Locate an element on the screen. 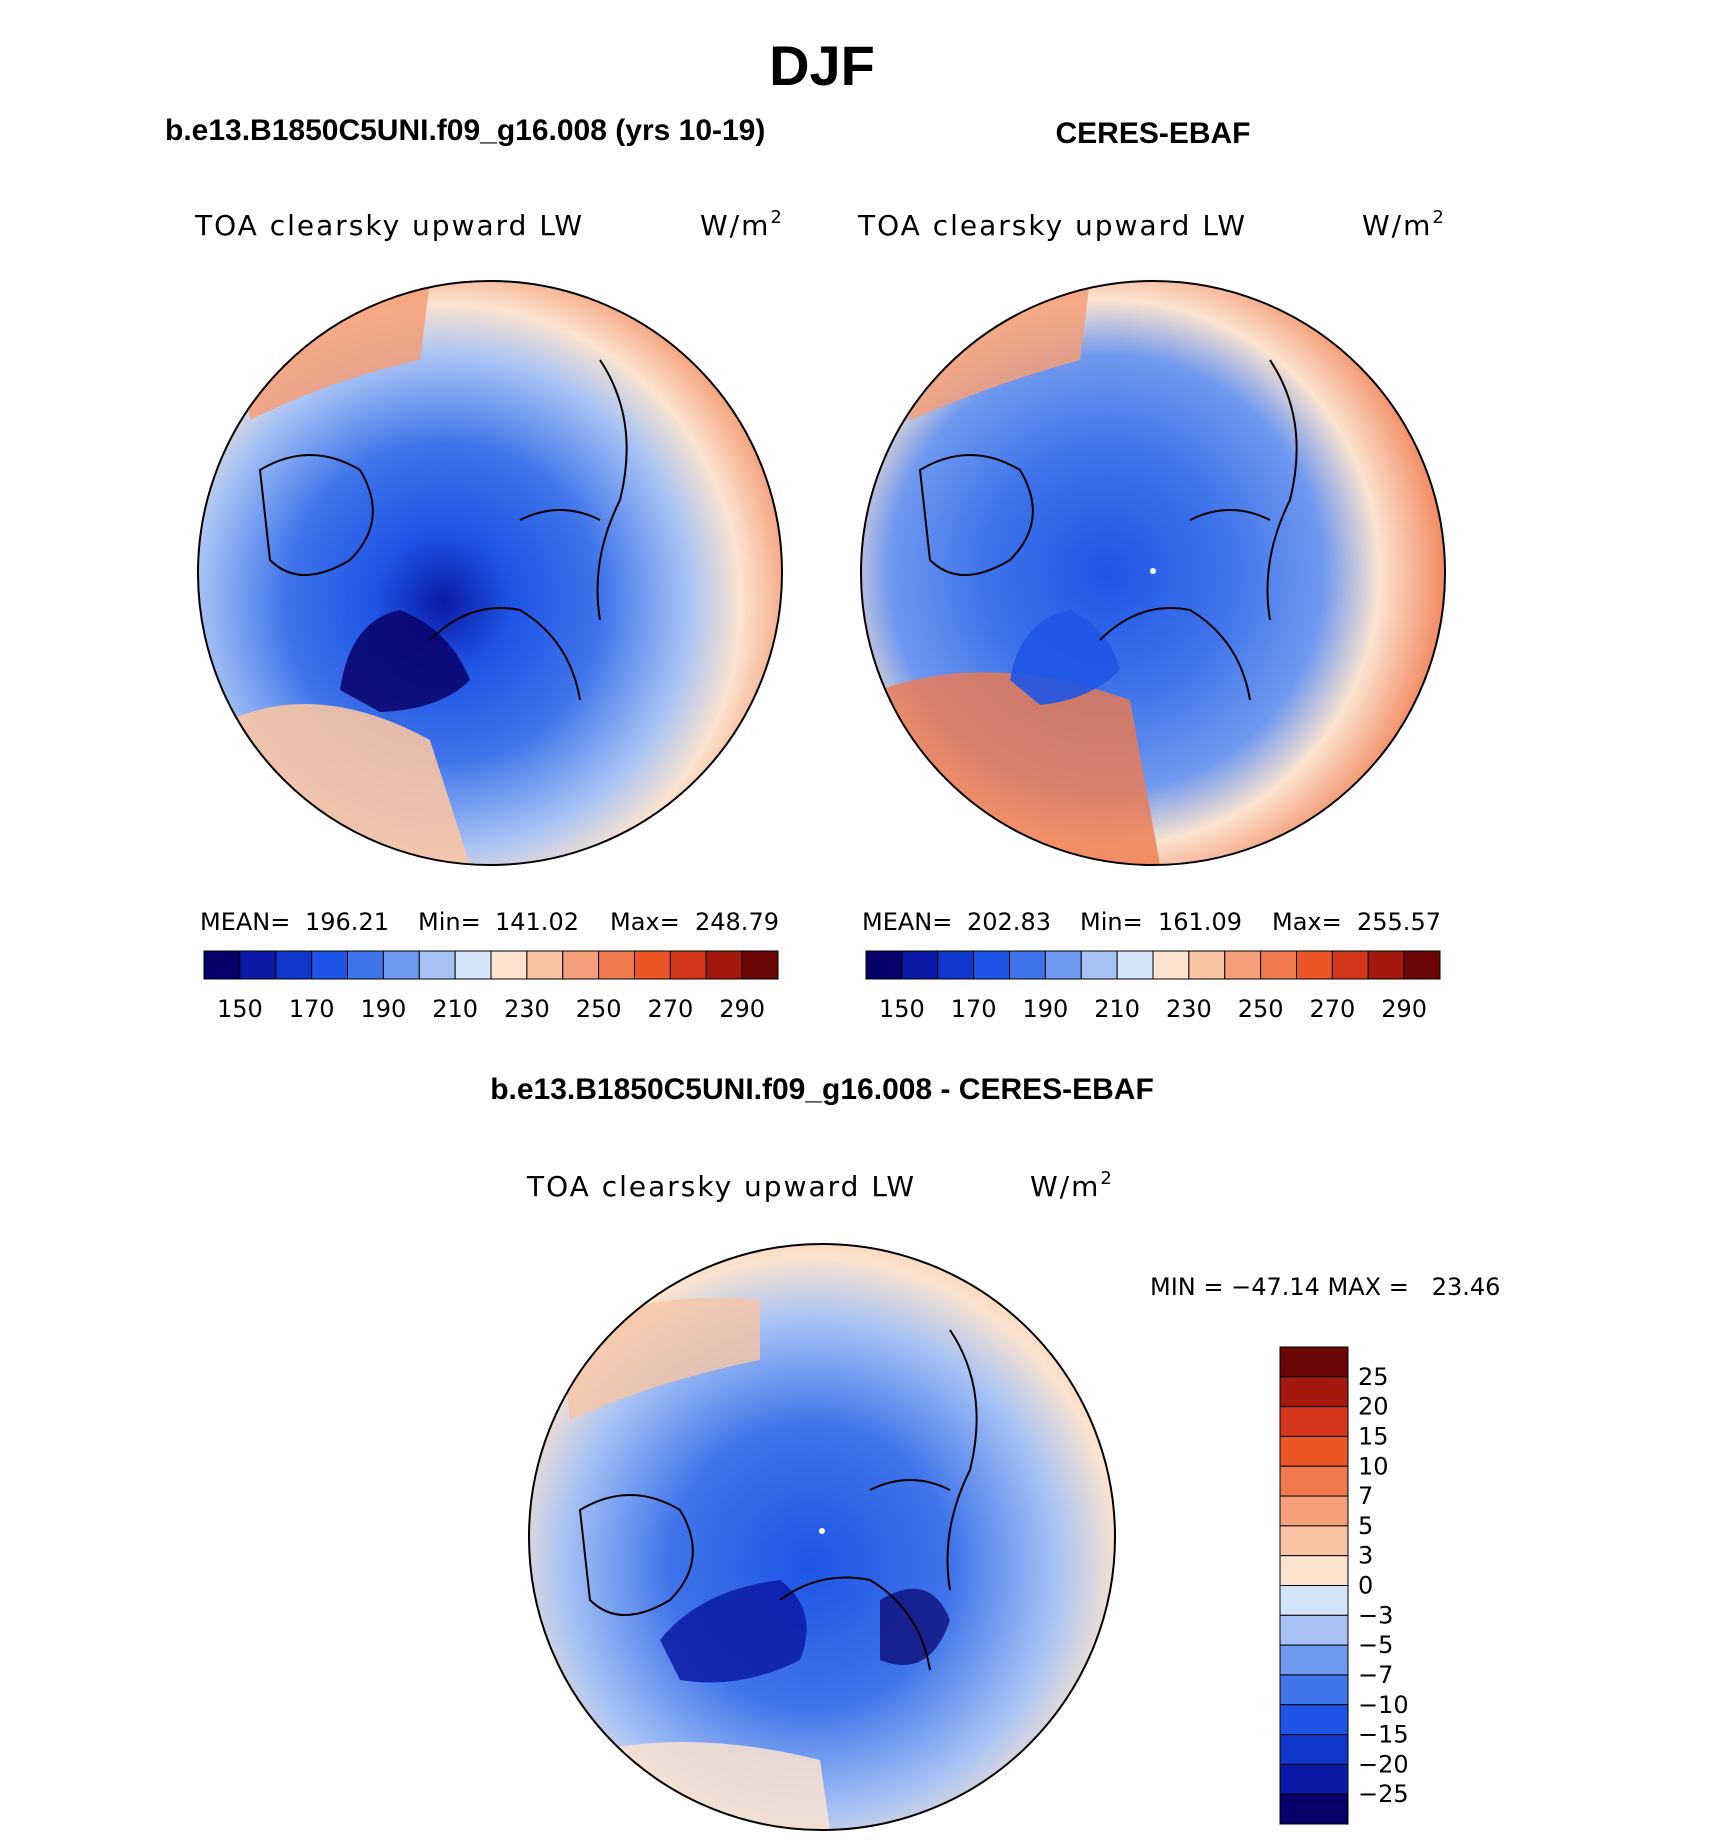 The width and height of the screenshot is (1710, 1840). panel-diff-colorbar-tick-13: −20 is located at coordinates (1383, 1764).